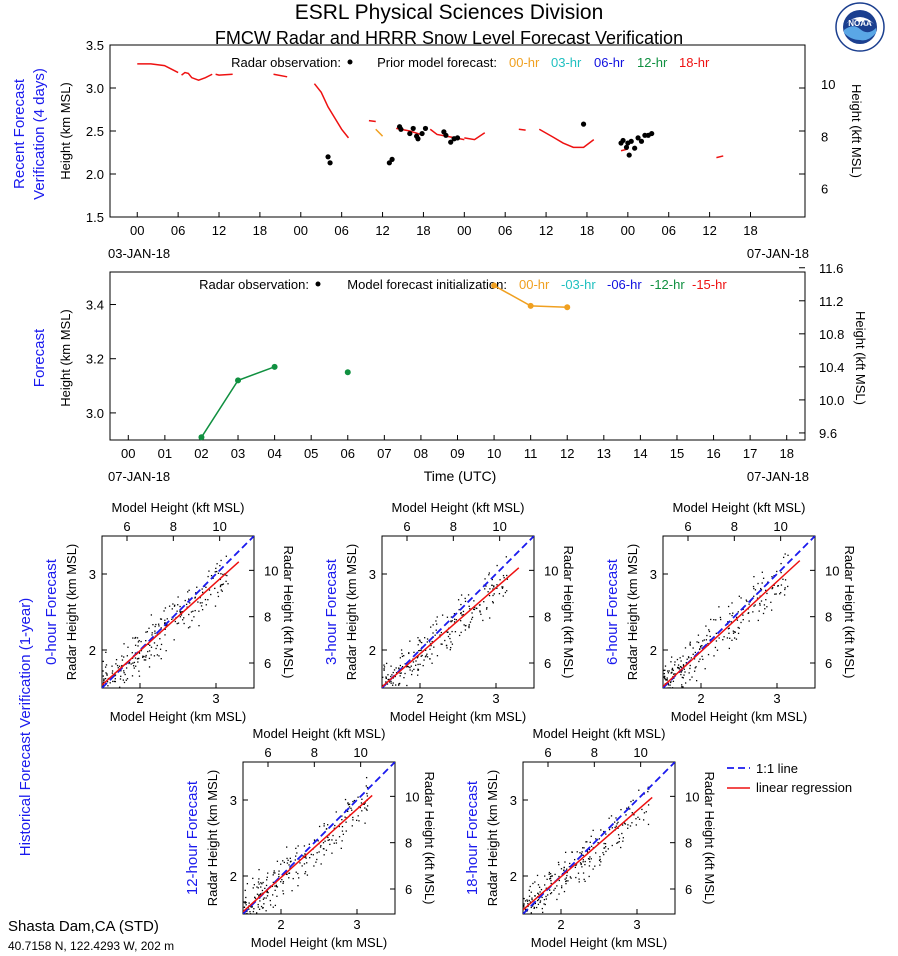 Image resolution: width=898 pixels, height=956 pixels. Describe the element at coordinates (472, 837) in the screenshot. I see `scatter-4-forecast-label: 18-hour Forecast` at that location.